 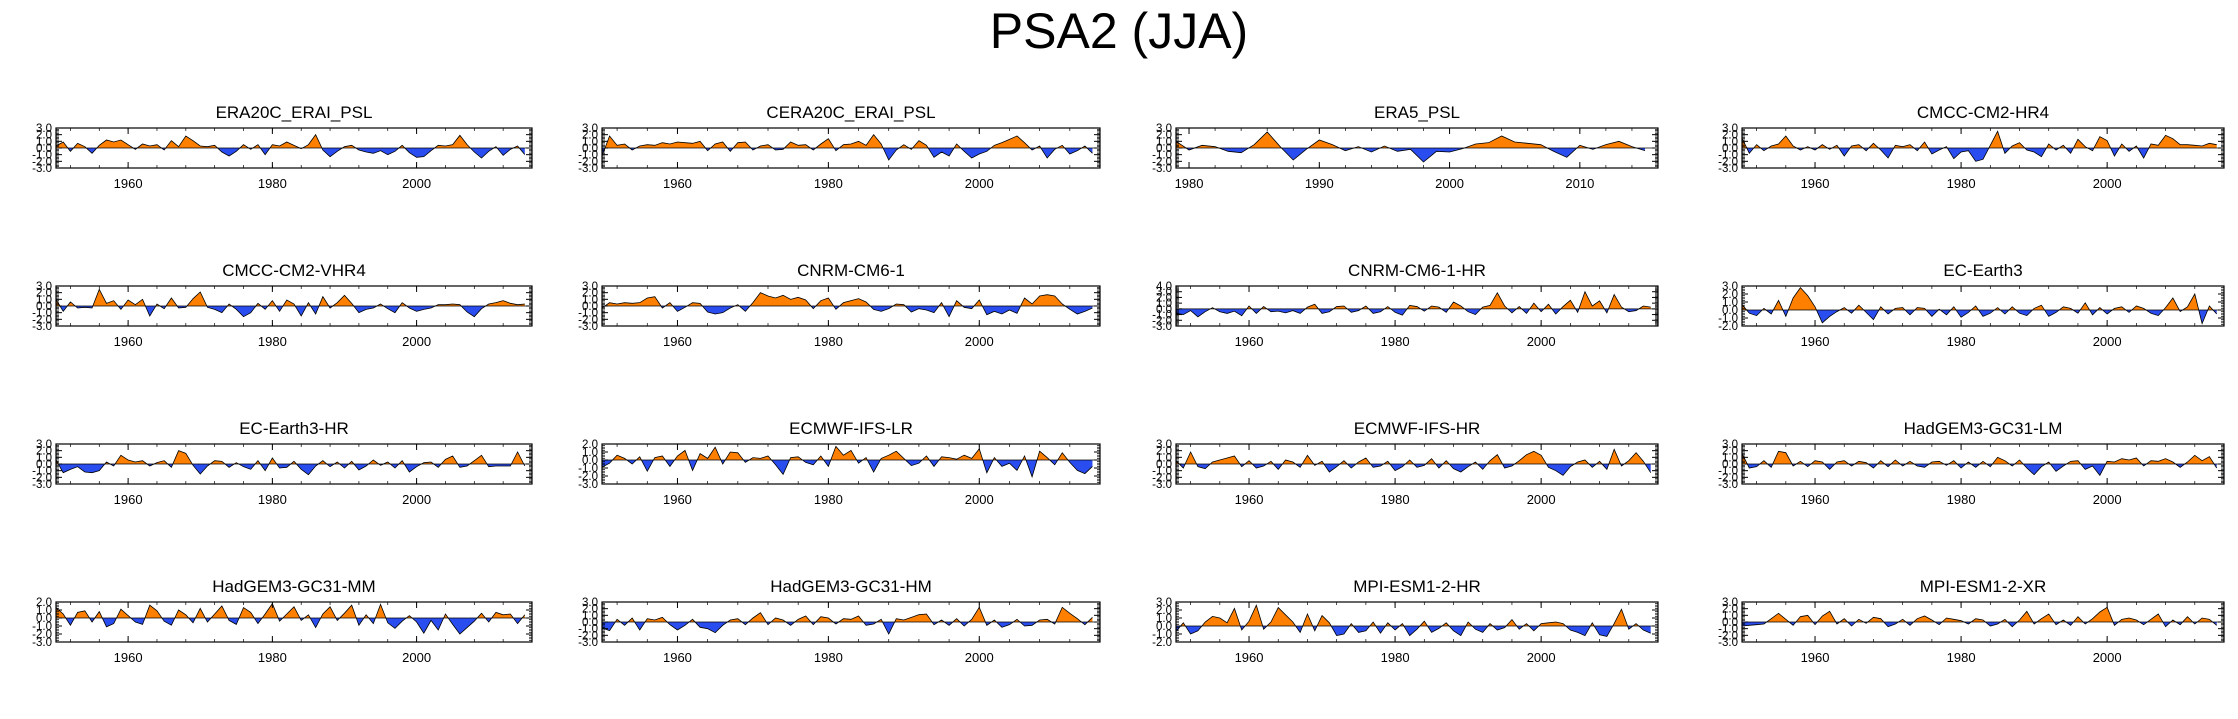 What do you see at coordinates (1119, 31) in the screenshot?
I see `figure-title: PSA2 (JJA)` at bounding box center [1119, 31].